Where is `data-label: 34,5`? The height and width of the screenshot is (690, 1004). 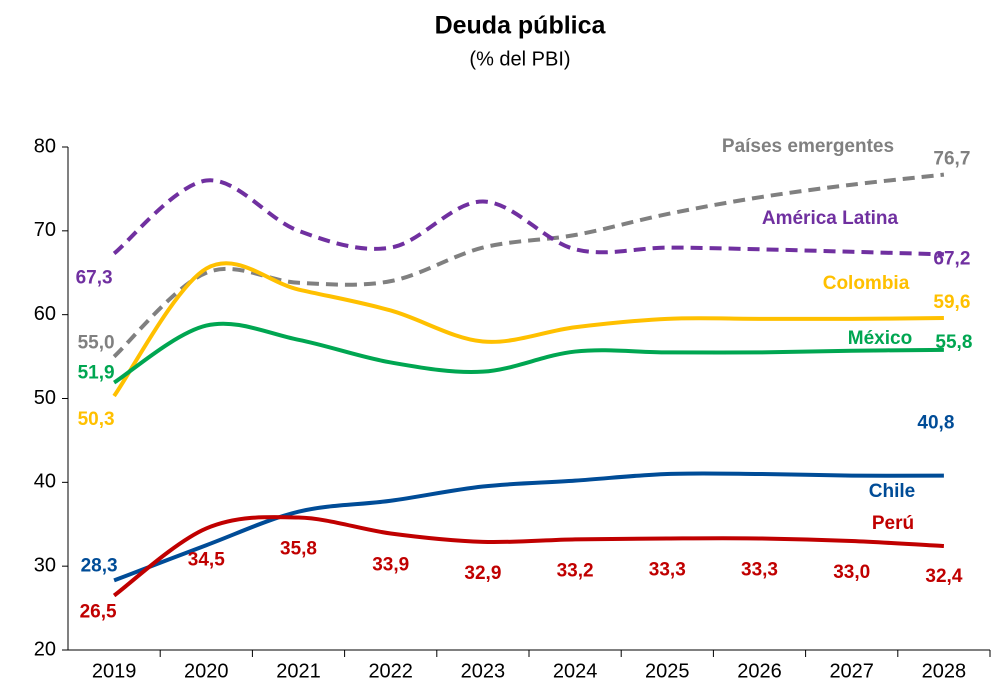 data-label: 34,5 is located at coordinates (206, 559).